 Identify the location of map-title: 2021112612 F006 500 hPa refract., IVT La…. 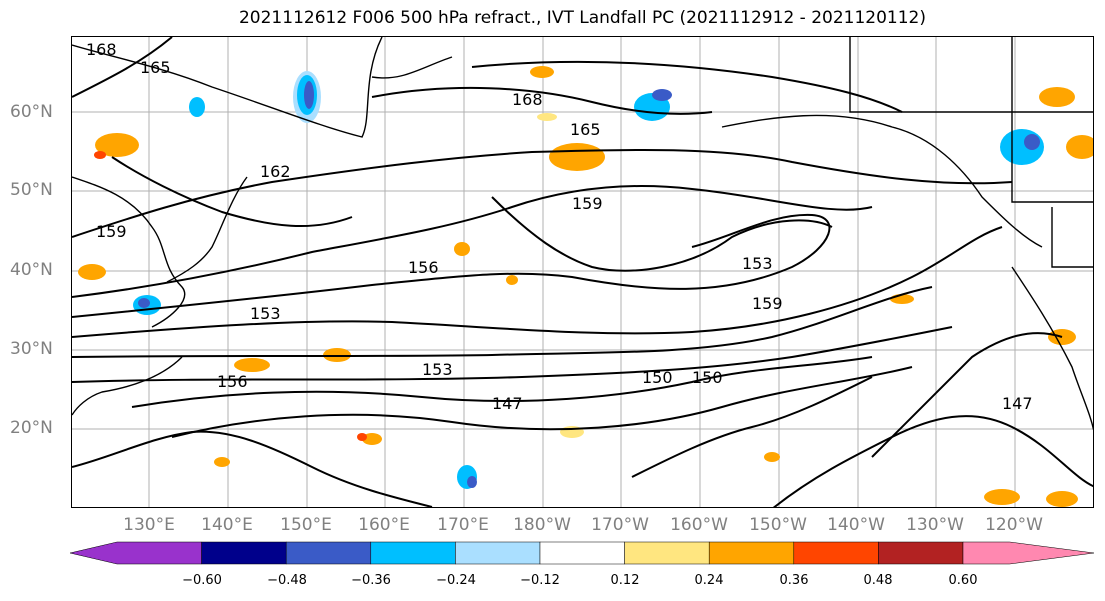
(582, 18).